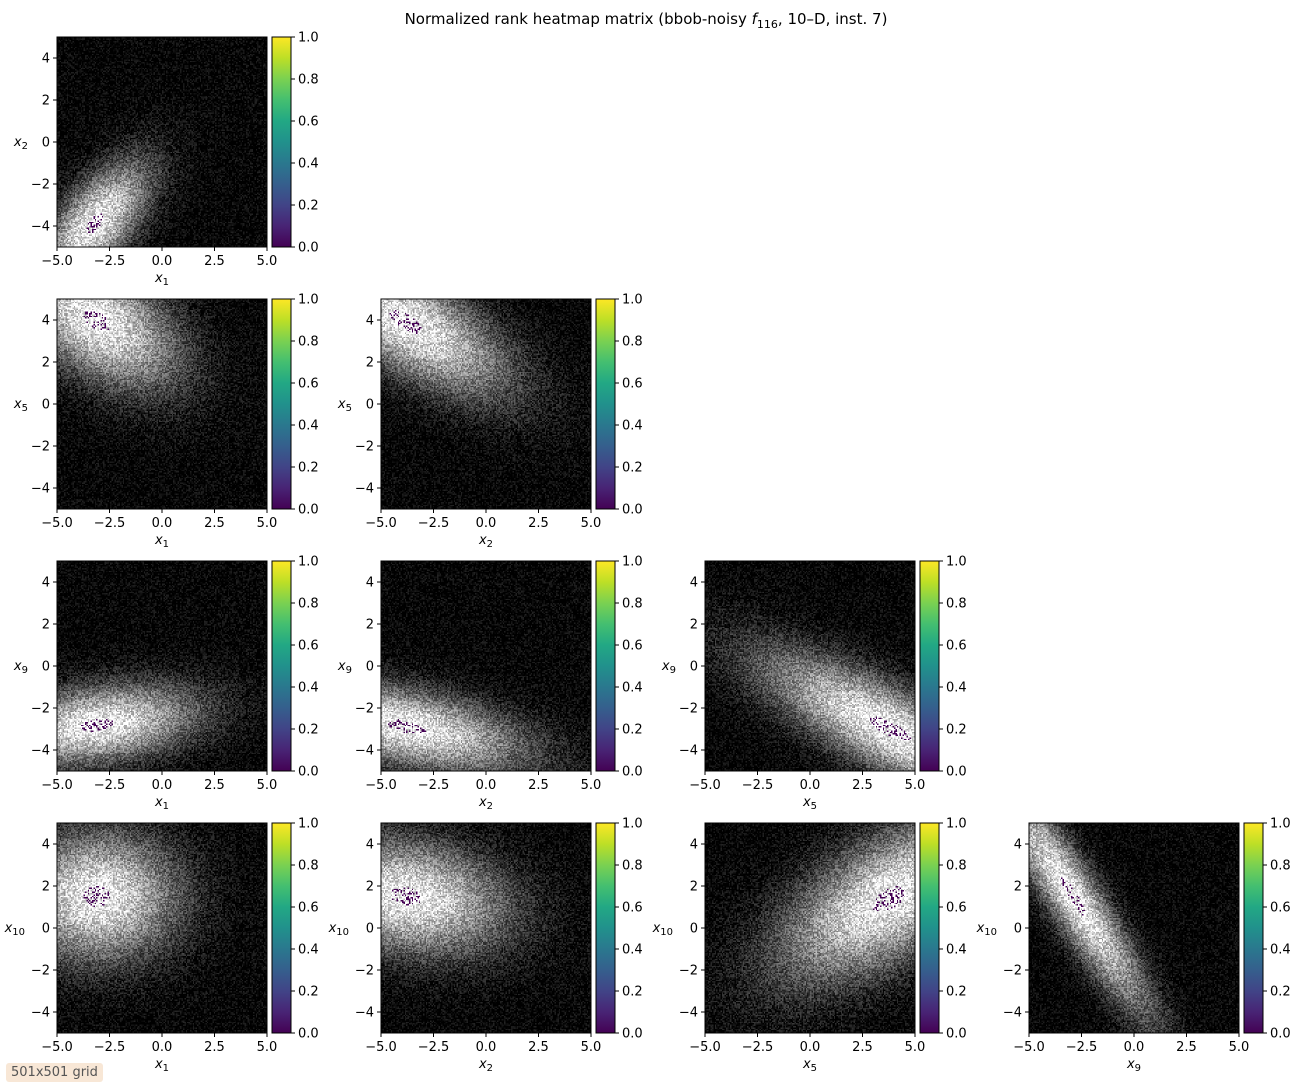 The image size is (1302, 1091). What do you see at coordinates (20, 405) in the screenshot?
I see `y-axis-label: x5` at bounding box center [20, 405].